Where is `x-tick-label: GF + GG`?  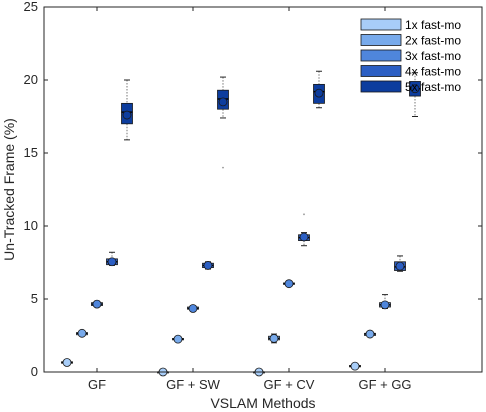
x-tick-label: GF + GG is located at coordinates (384, 384).